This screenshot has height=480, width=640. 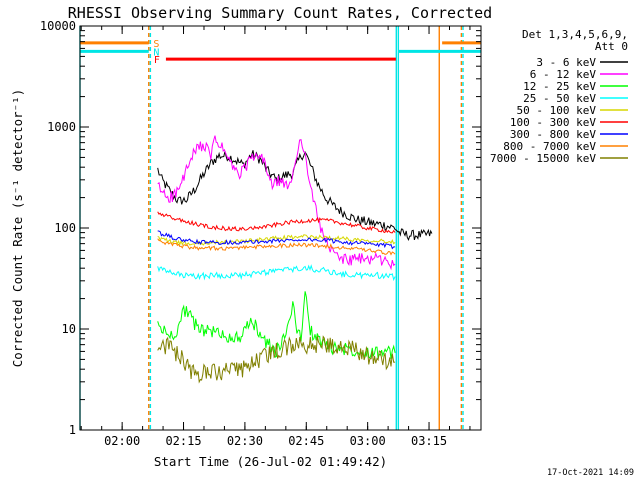 I want to click on flag-f-label: F, so click(x=157, y=60).